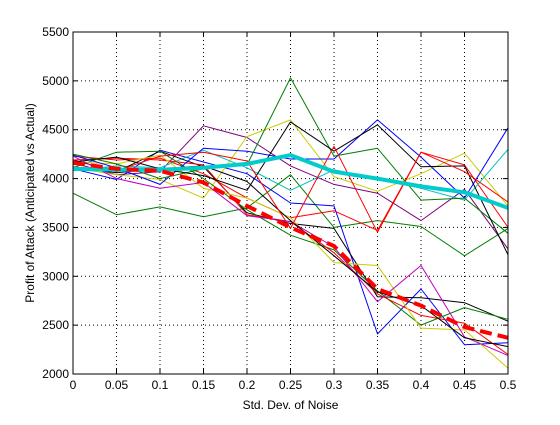 The image size is (560, 425). Describe the element at coordinates (247, 385) in the screenshot. I see `x-tick-label: 0.2` at that location.